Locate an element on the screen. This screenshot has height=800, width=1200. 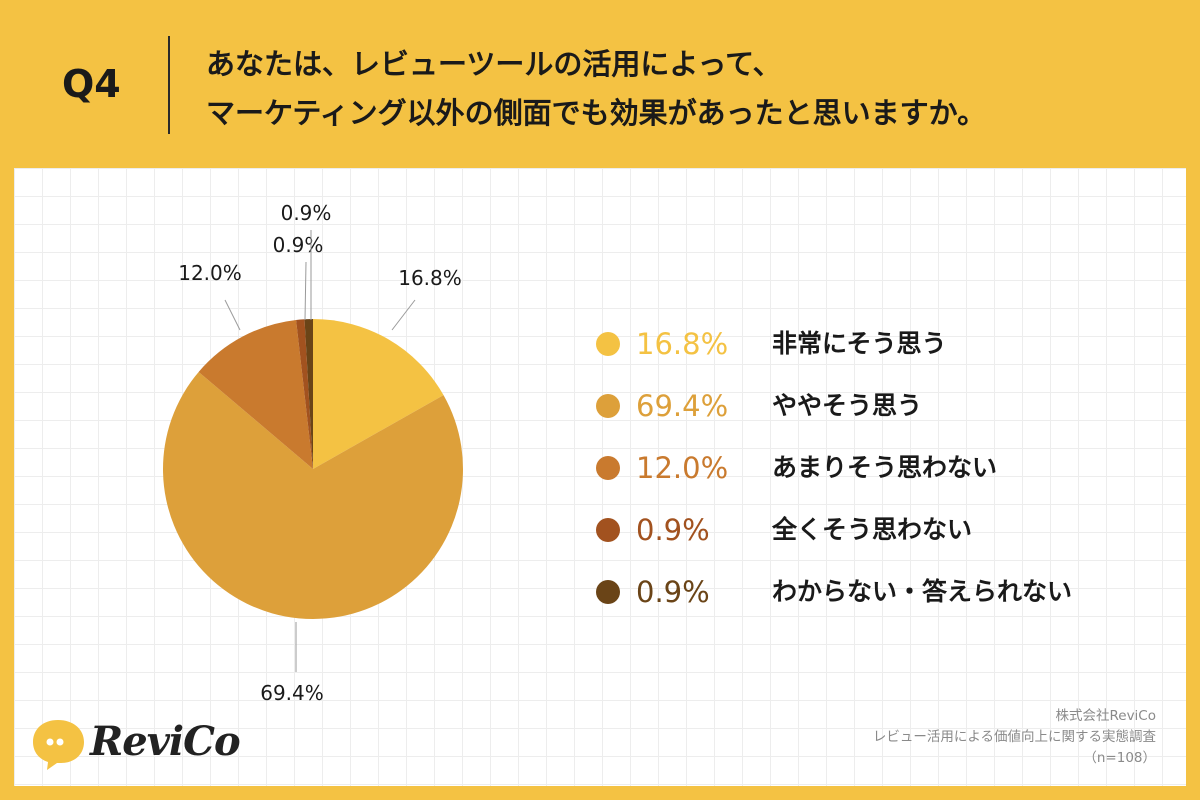
legend-percent: 12.0% is located at coordinates (682, 468).